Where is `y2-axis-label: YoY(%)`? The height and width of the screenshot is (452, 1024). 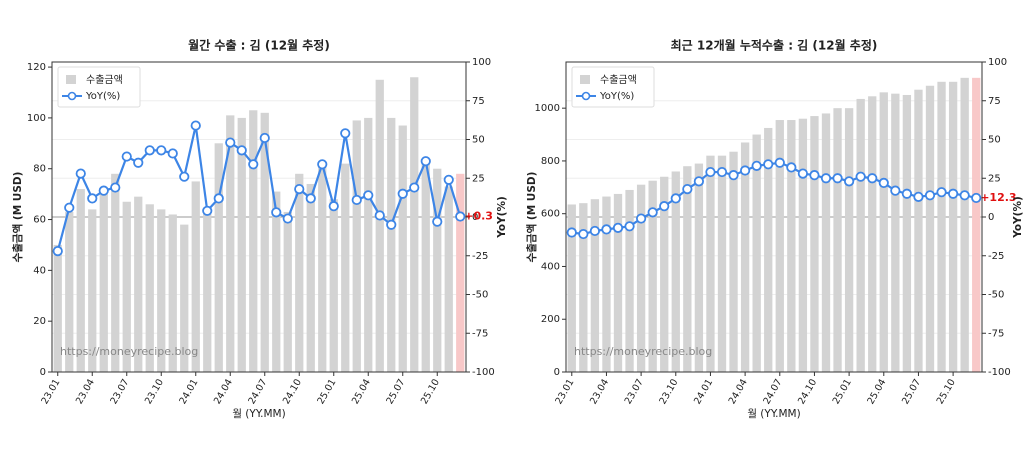 y2-axis-label: YoY(%) is located at coordinates (502, 217).